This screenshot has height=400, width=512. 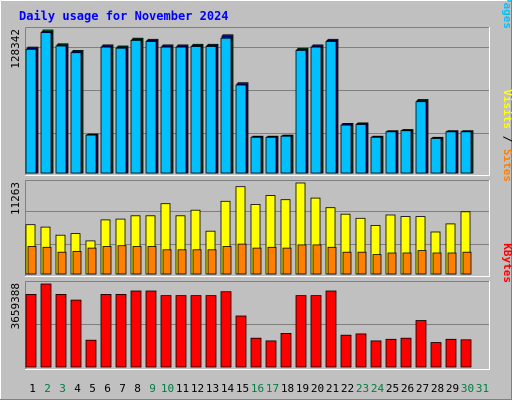 I want to click on x-tick-label-19: 19, so click(x=302, y=388).